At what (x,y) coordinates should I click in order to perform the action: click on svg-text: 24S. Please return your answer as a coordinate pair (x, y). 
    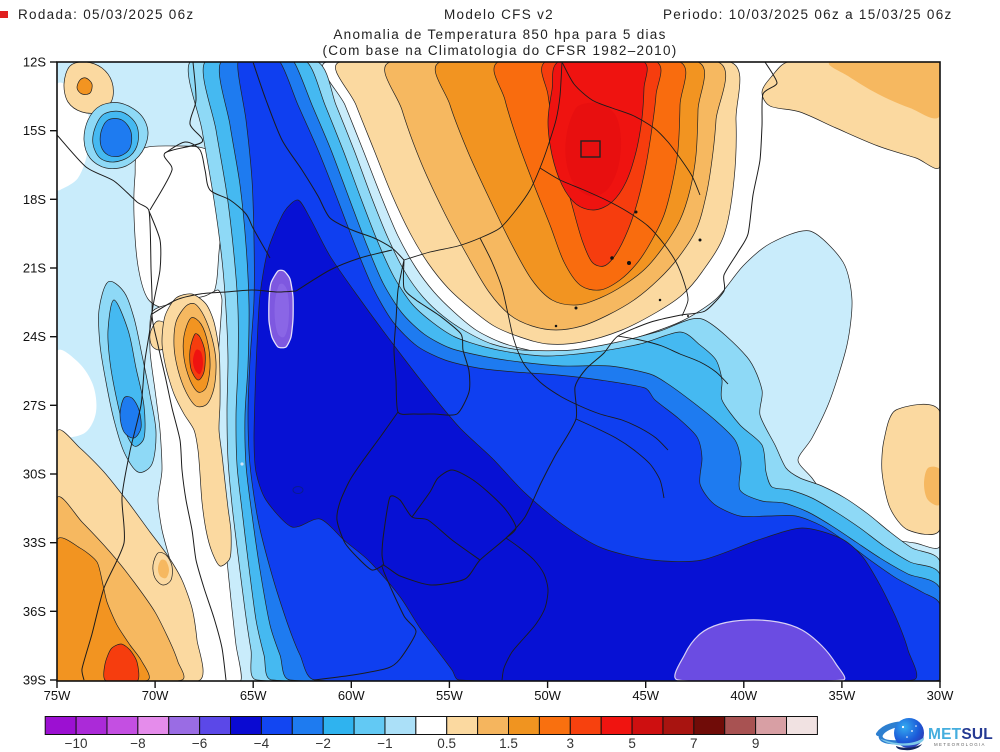
    Looking at the image, I should click on (34, 336).